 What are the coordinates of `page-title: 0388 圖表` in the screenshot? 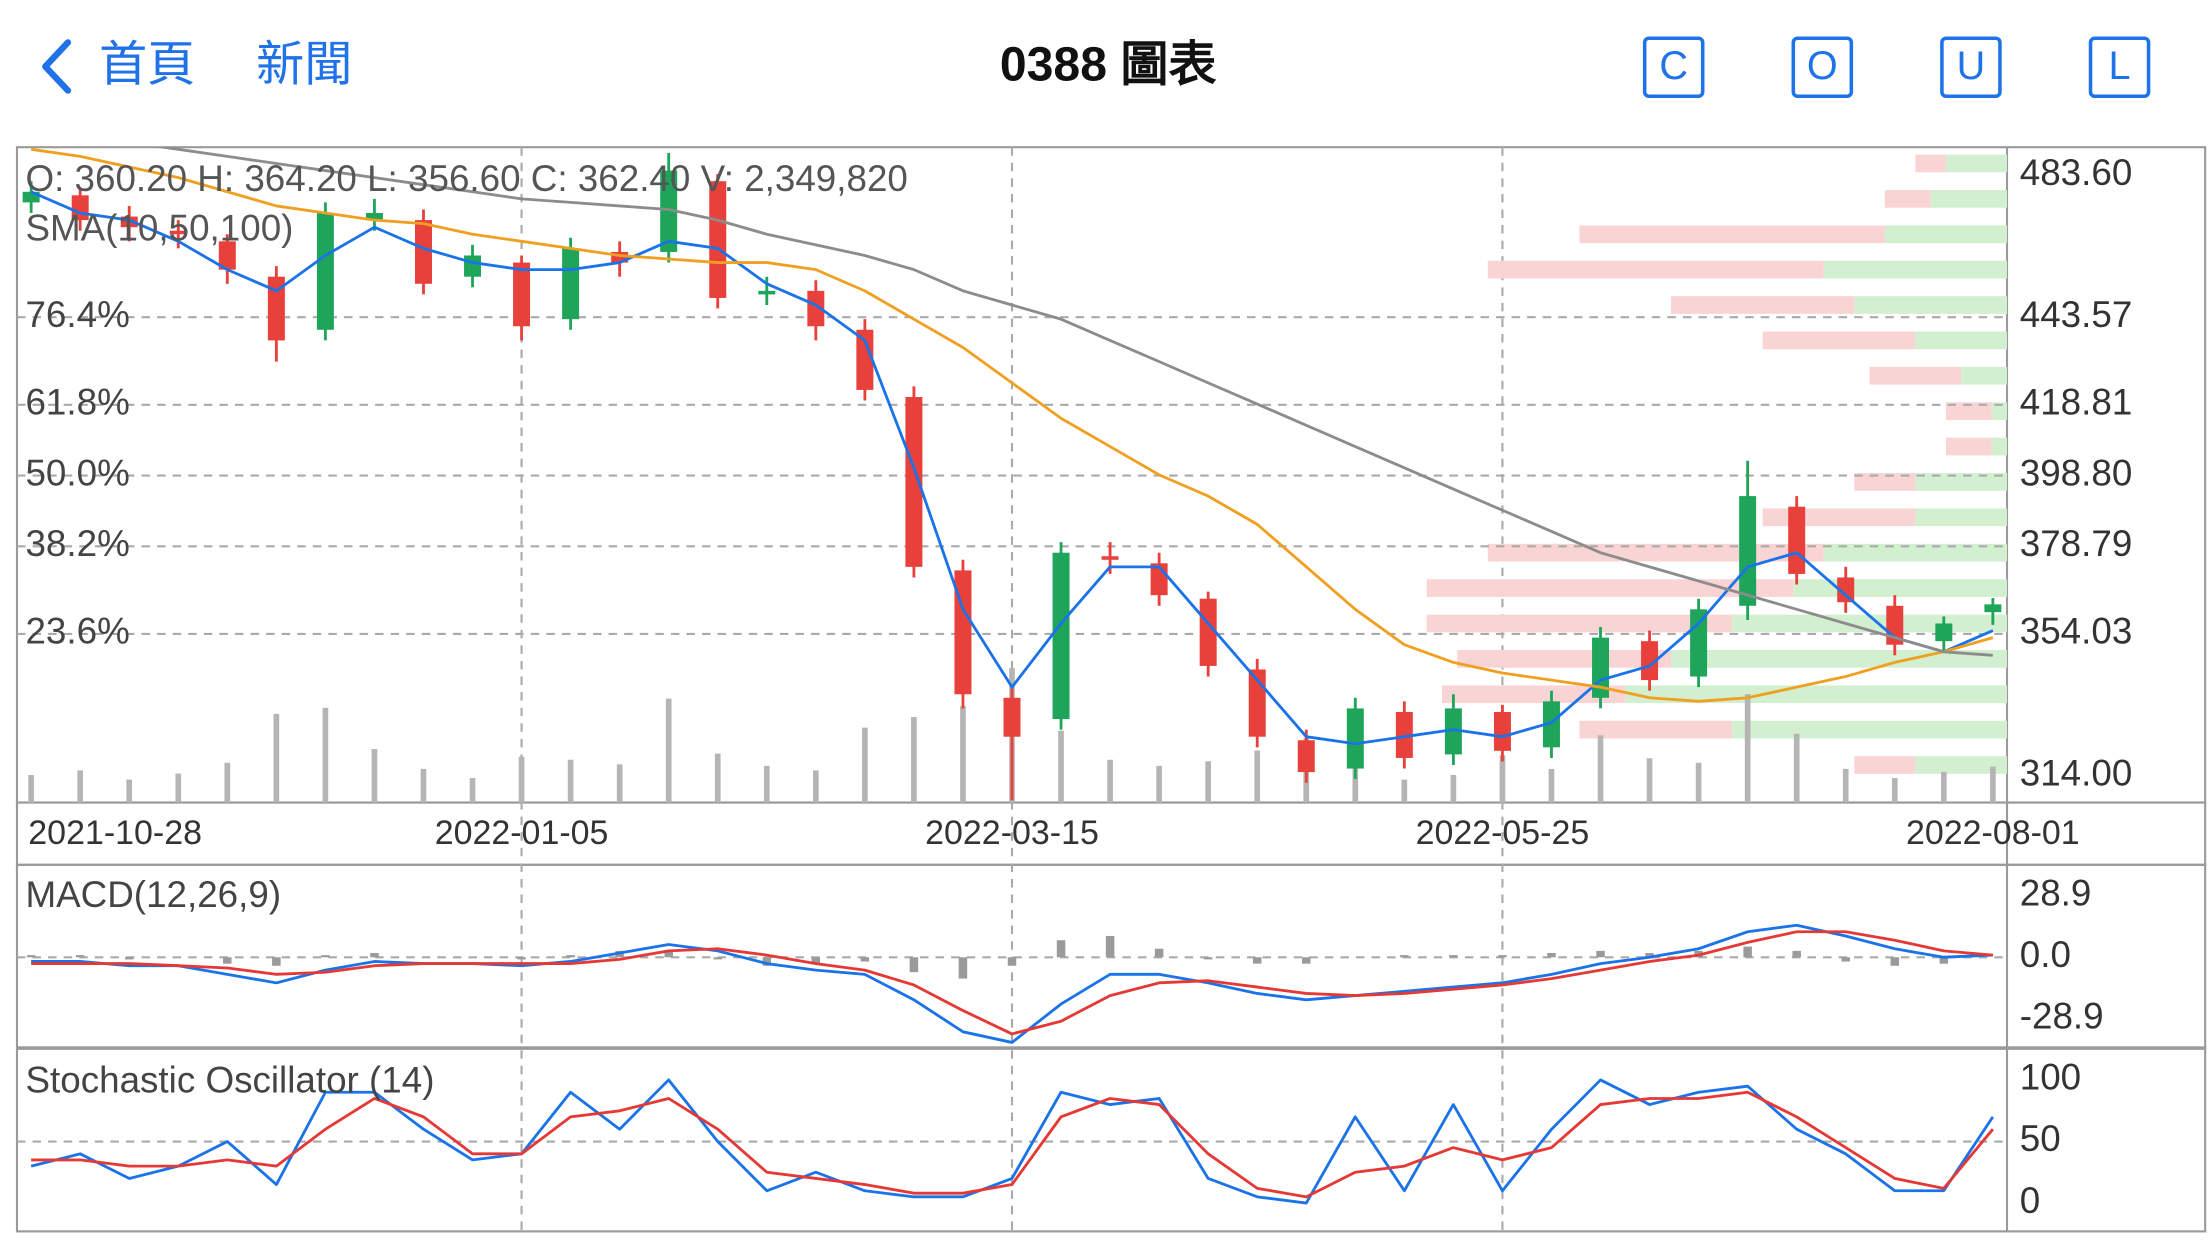 It's located at (1108, 65).